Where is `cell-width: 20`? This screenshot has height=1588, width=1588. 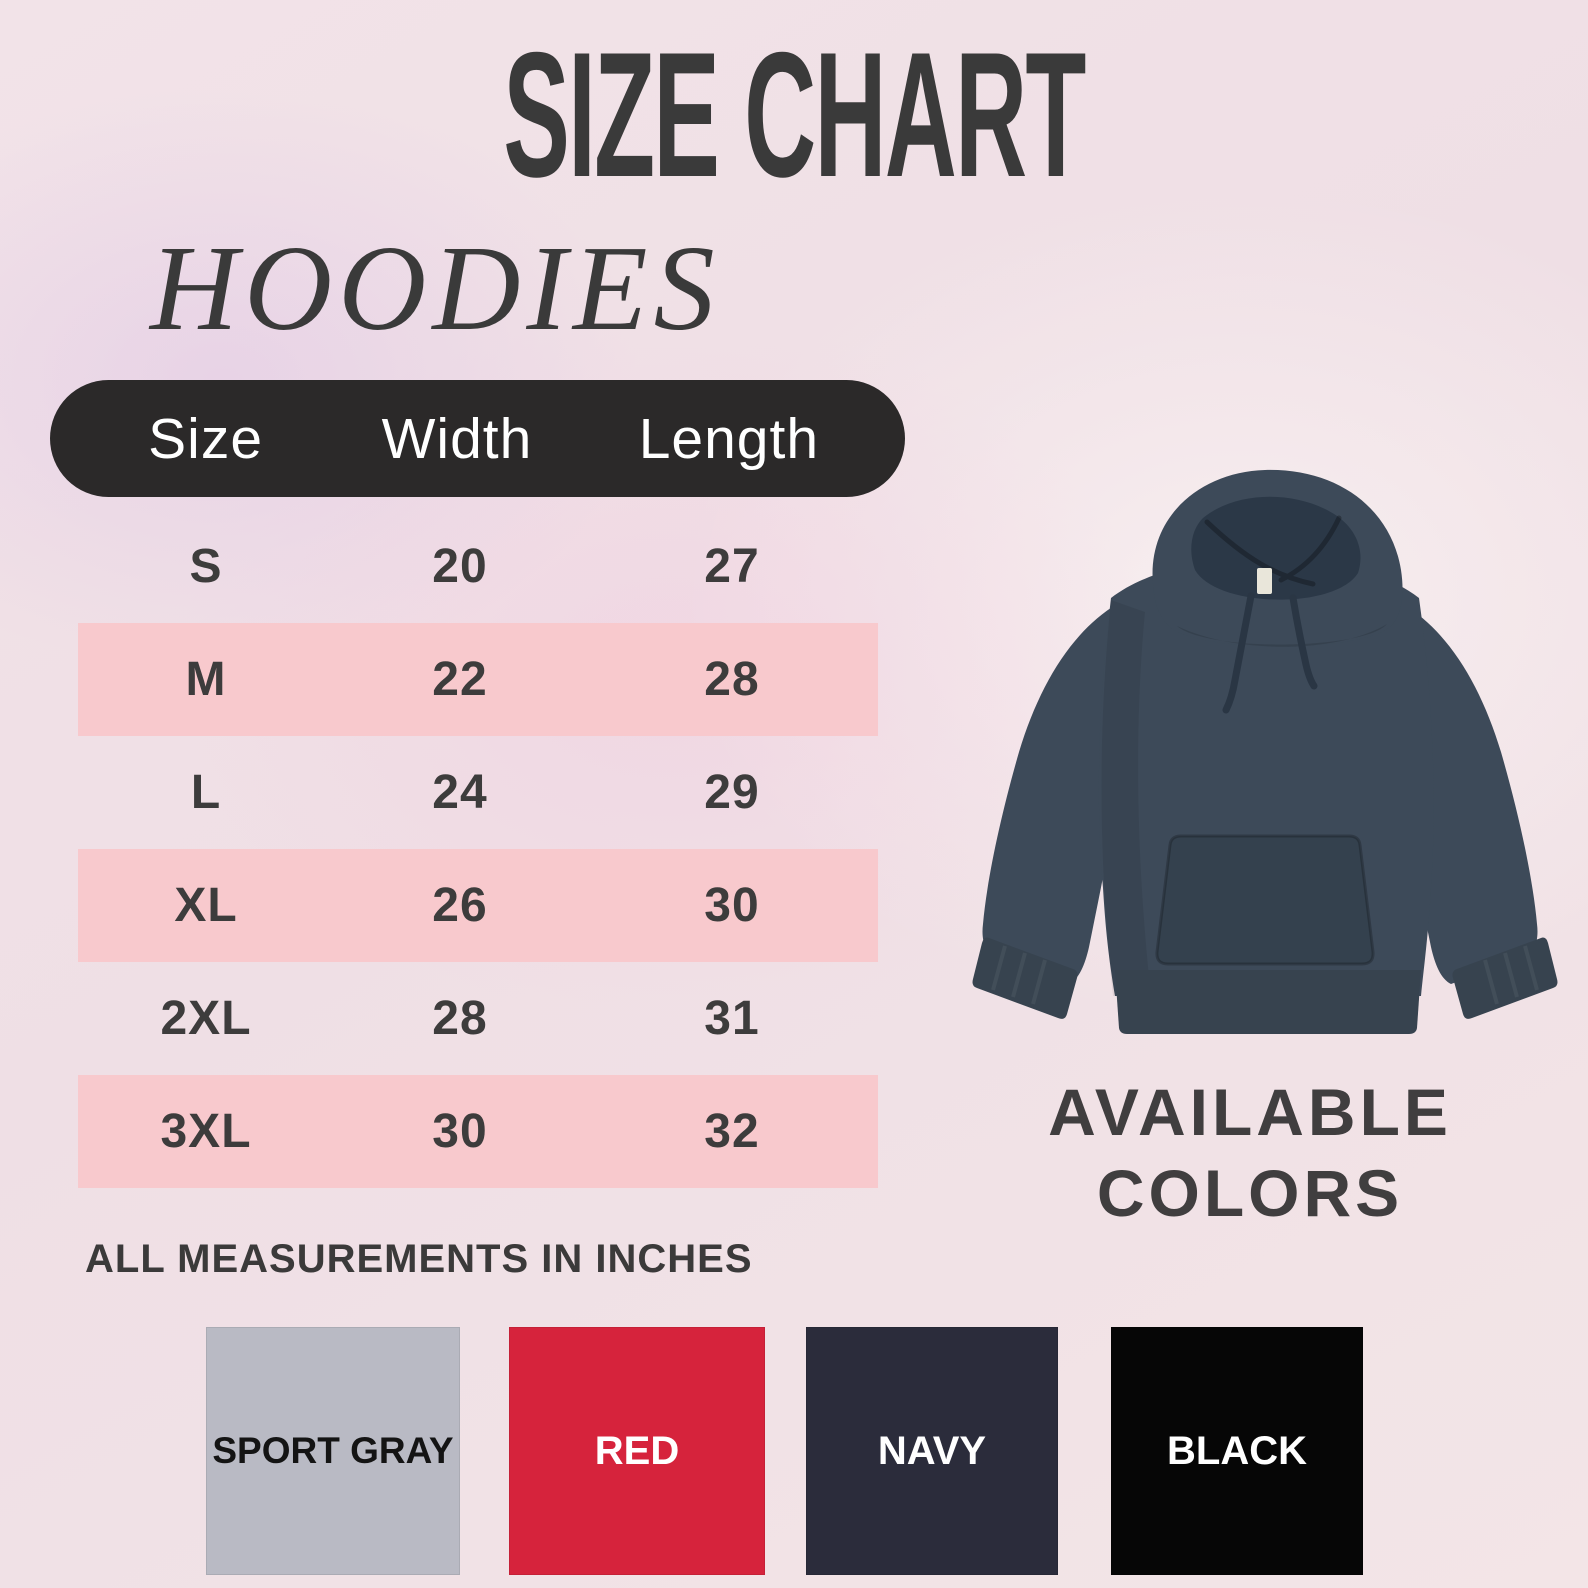 cell-width: 20 is located at coordinates (460, 566).